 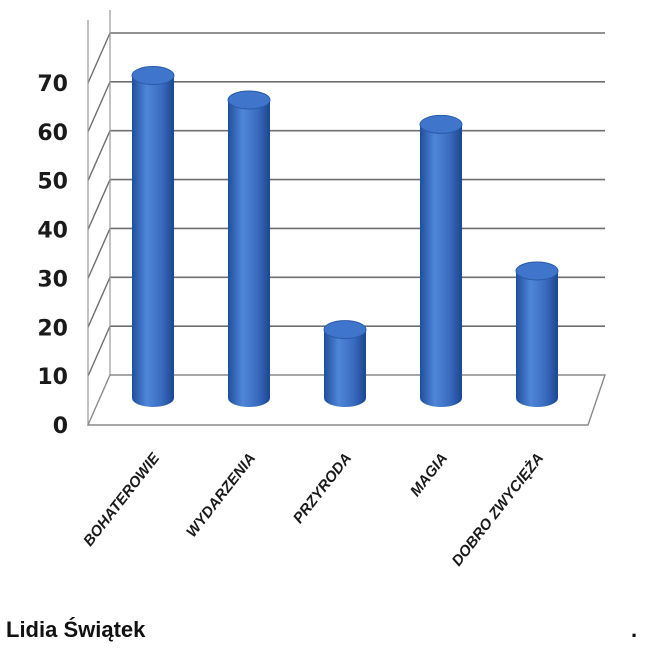 I want to click on author-name: Lidia Świątek, so click(x=76, y=629).